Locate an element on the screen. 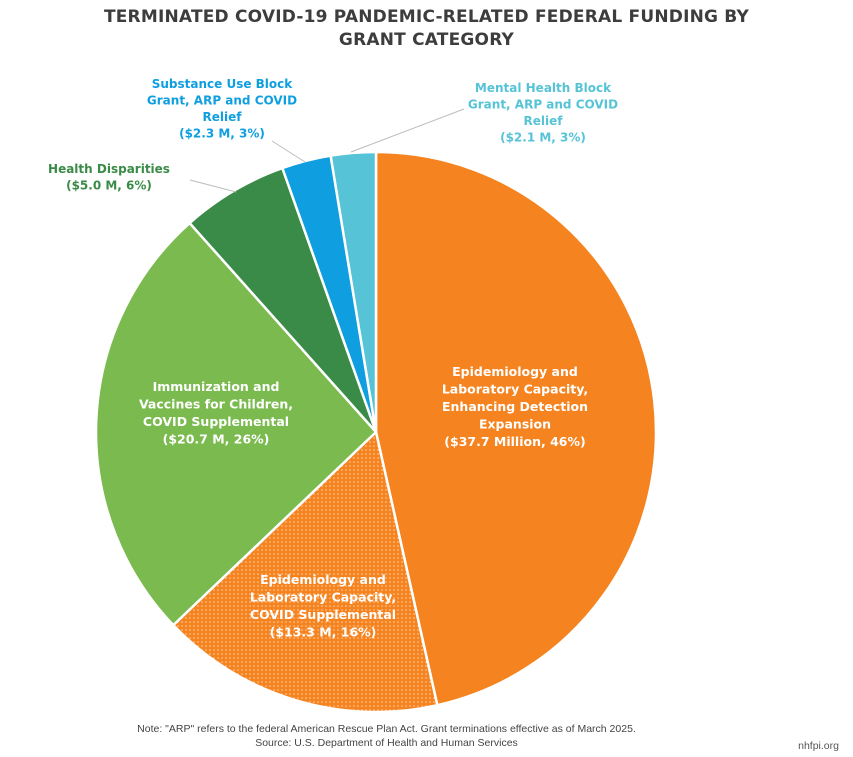 The height and width of the screenshot is (757, 853). credit-text: nhfpi.org is located at coordinates (818, 746).